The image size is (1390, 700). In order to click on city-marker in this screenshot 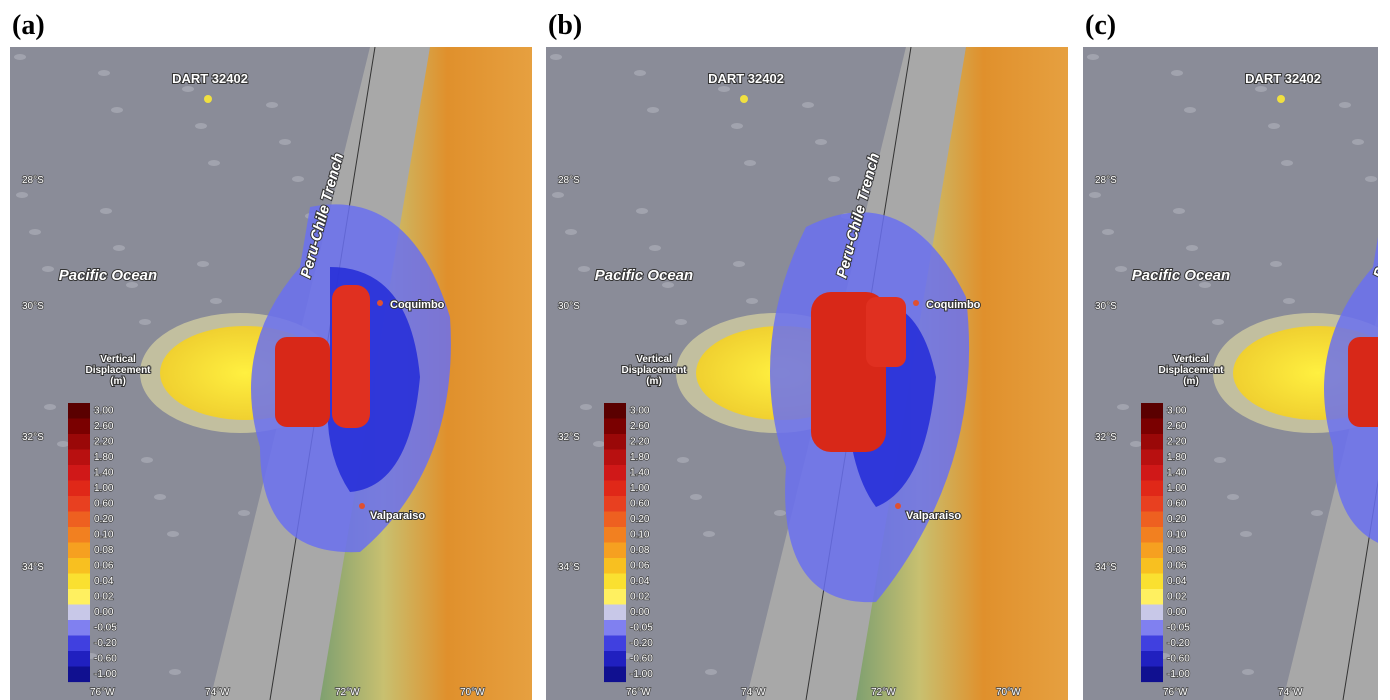, I will do `click(362, 506)`.